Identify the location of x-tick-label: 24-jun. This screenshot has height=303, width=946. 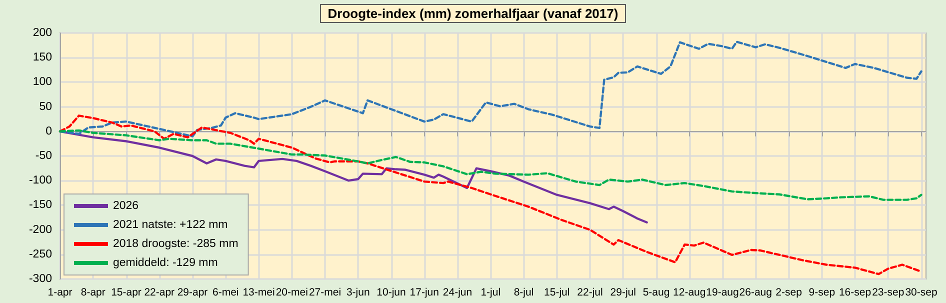
(457, 292).